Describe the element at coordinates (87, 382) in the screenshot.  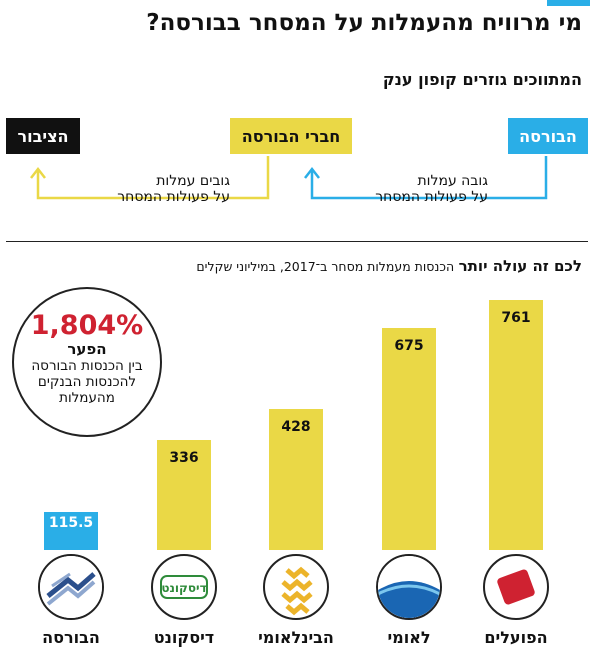
I see `gap-description-2: להכנסות הבנקים` at that location.